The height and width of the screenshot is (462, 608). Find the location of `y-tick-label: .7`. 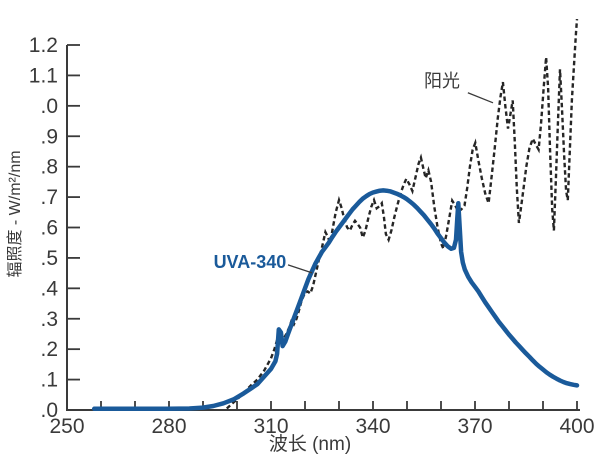

y-tick-label: .7 is located at coordinates (49, 197).